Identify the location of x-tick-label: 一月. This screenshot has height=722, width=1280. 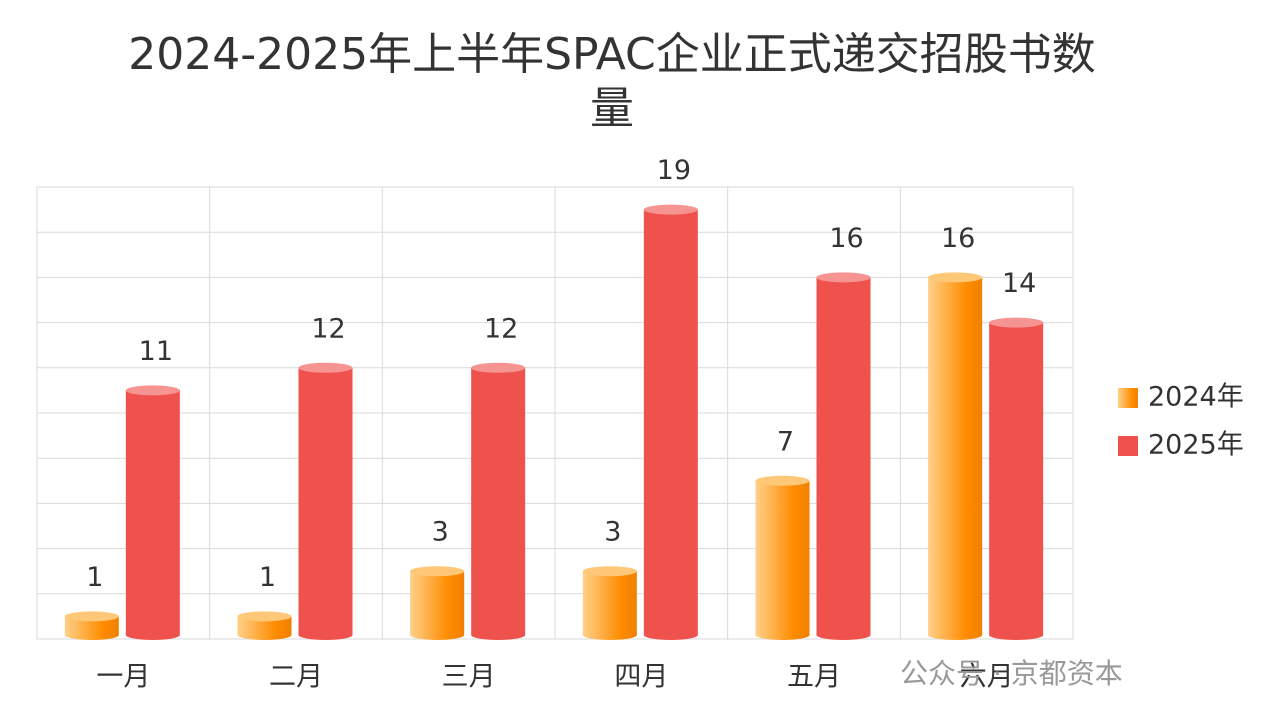
(123, 677).